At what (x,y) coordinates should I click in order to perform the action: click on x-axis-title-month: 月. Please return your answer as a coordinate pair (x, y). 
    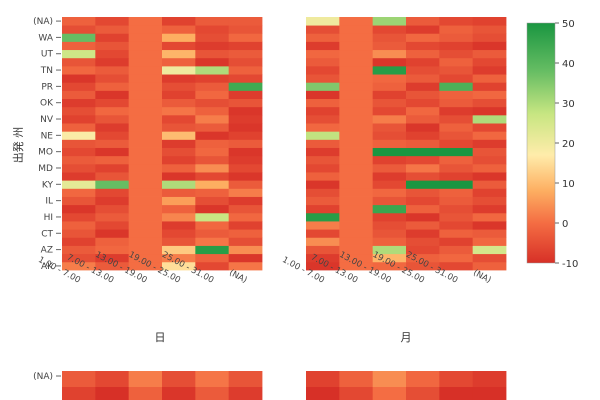
    Looking at the image, I should click on (406, 337).